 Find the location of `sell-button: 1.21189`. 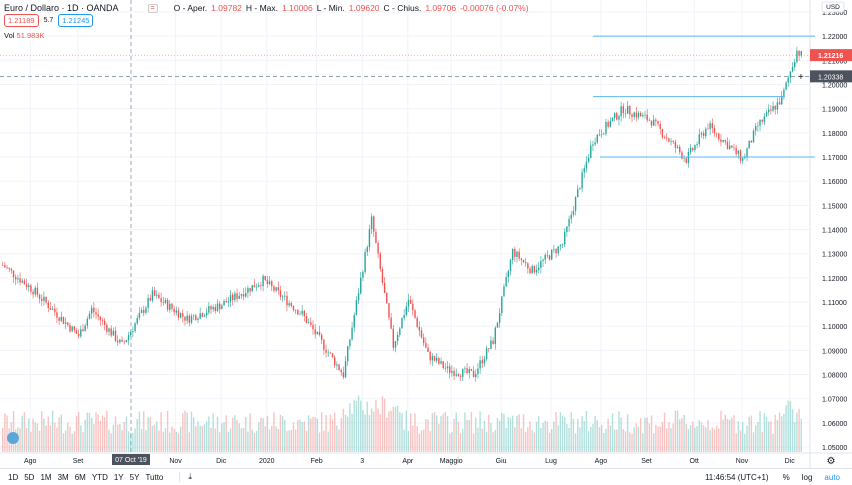

sell-button: 1.21189 is located at coordinates (21, 20).